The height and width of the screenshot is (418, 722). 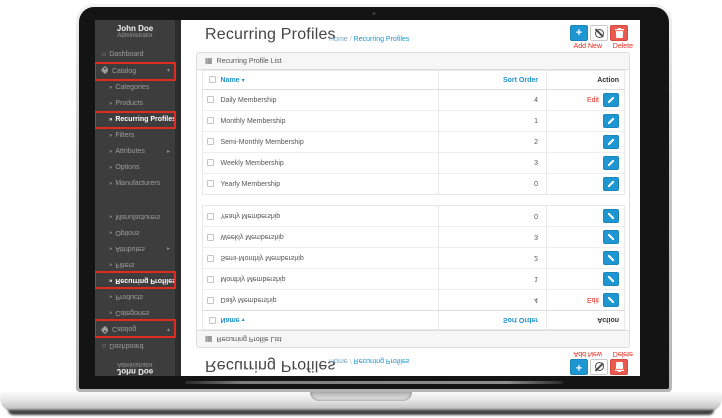 I want to click on sort-by-sort-order-link: Sort Order, so click(x=520, y=80).